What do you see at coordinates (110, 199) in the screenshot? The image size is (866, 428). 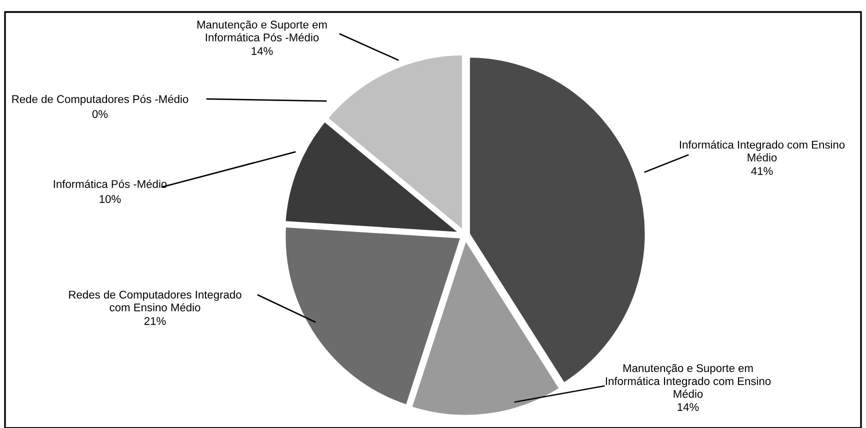 I see `data-label: 10%` at bounding box center [110, 199].